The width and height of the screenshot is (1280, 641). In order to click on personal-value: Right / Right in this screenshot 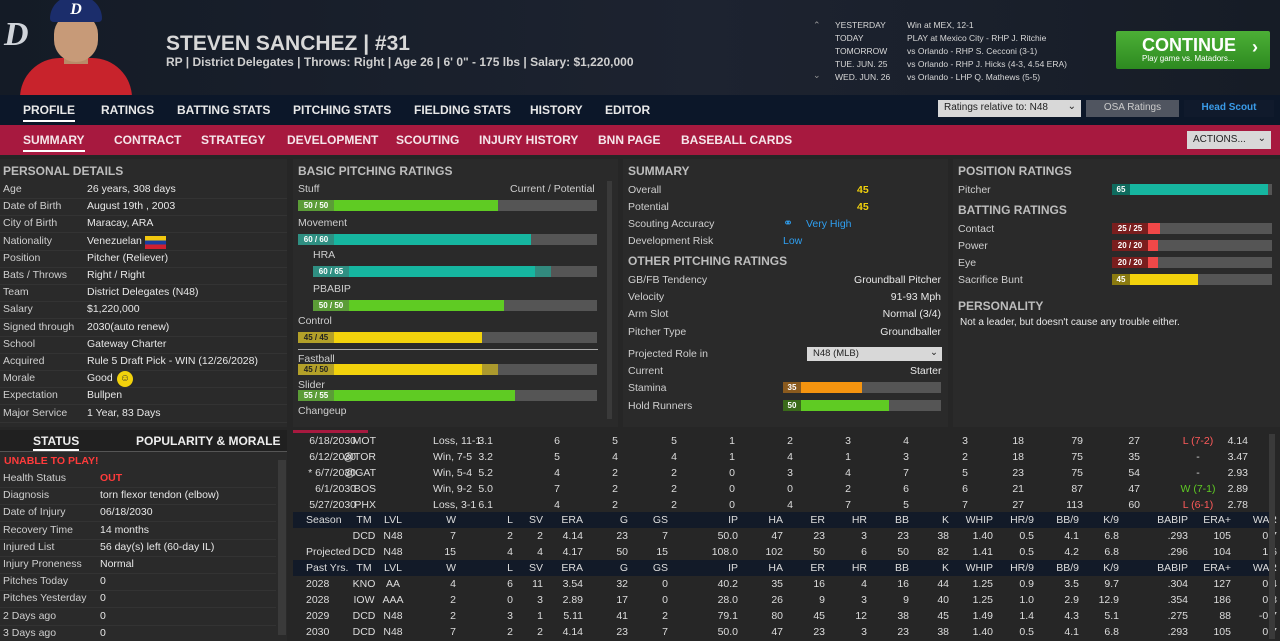, I will do `click(116, 275)`.